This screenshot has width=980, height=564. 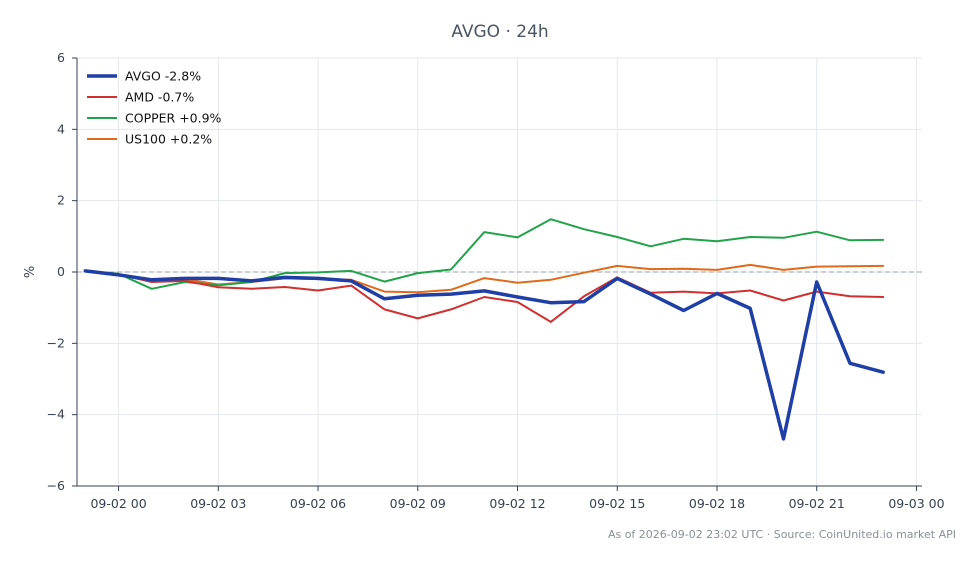 What do you see at coordinates (173, 118) in the screenshot?
I see `legend-entry-label: COPPER +0.9%` at bounding box center [173, 118].